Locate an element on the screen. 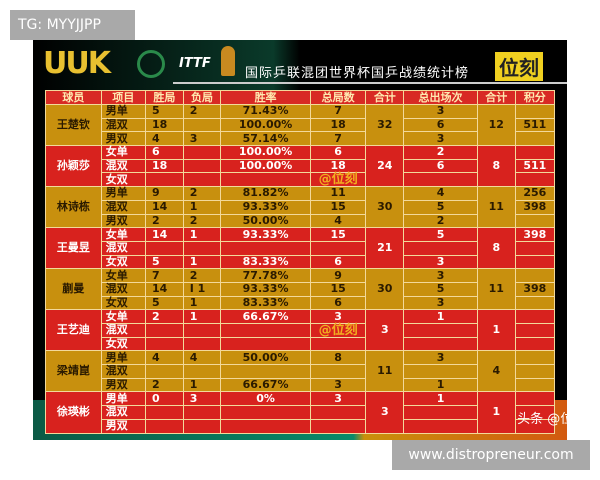 The height and width of the screenshot is (480, 600). total-appearances: 4 is located at coordinates (496, 371).